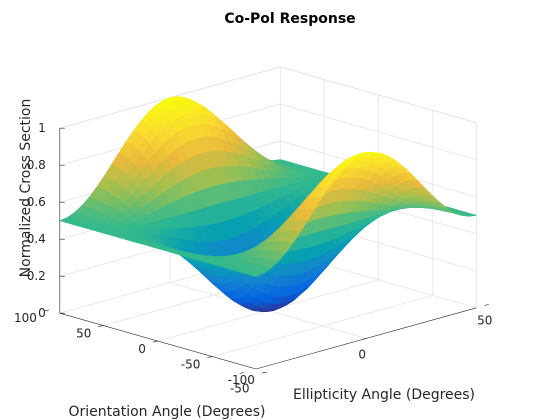  I want to click on y-tick-label: 100, so click(25, 318).